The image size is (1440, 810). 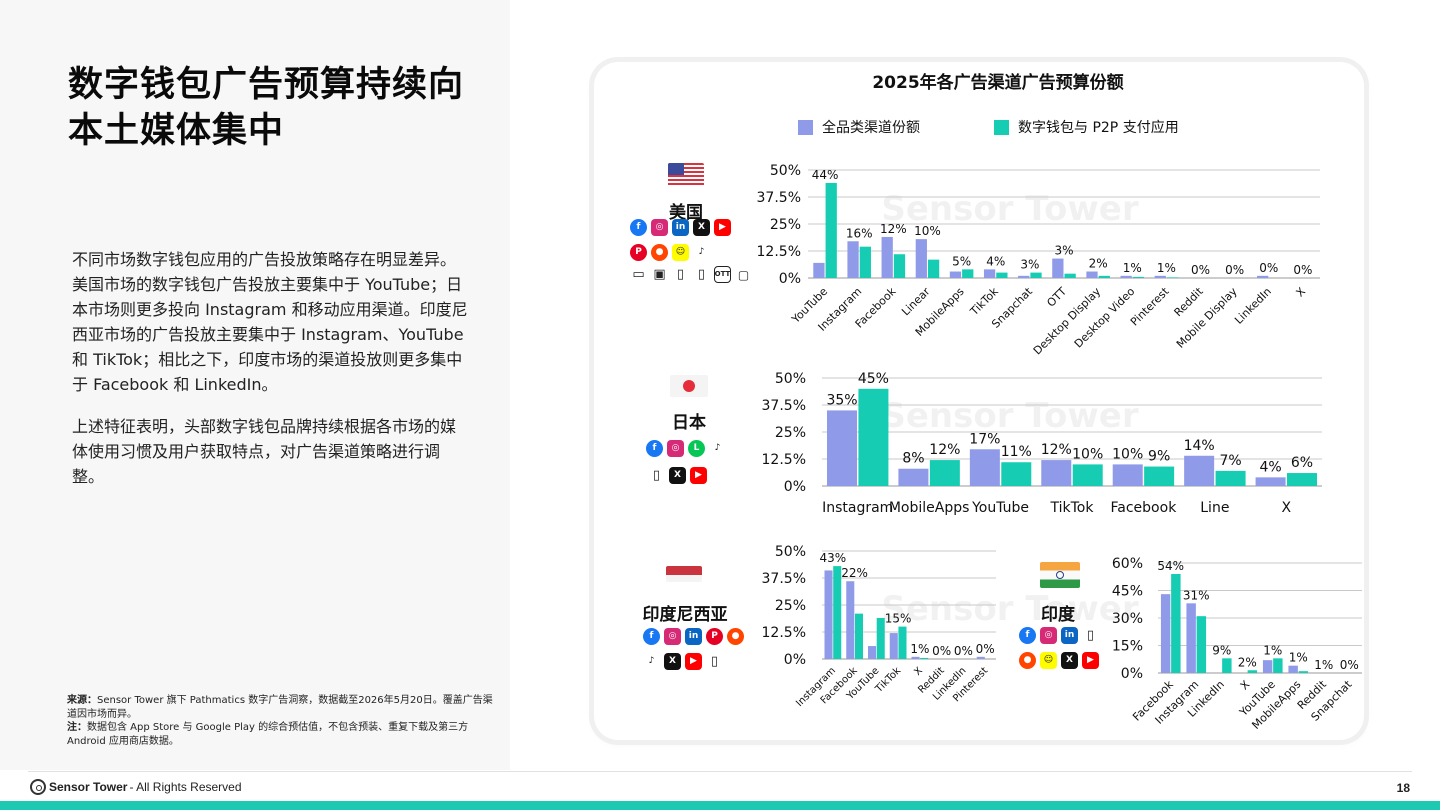 What do you see at coordinates (686, 448) in the screenshot?
I see `jp-icon-row-1: f ◎ L ♪` at bounding box center [686, 448].